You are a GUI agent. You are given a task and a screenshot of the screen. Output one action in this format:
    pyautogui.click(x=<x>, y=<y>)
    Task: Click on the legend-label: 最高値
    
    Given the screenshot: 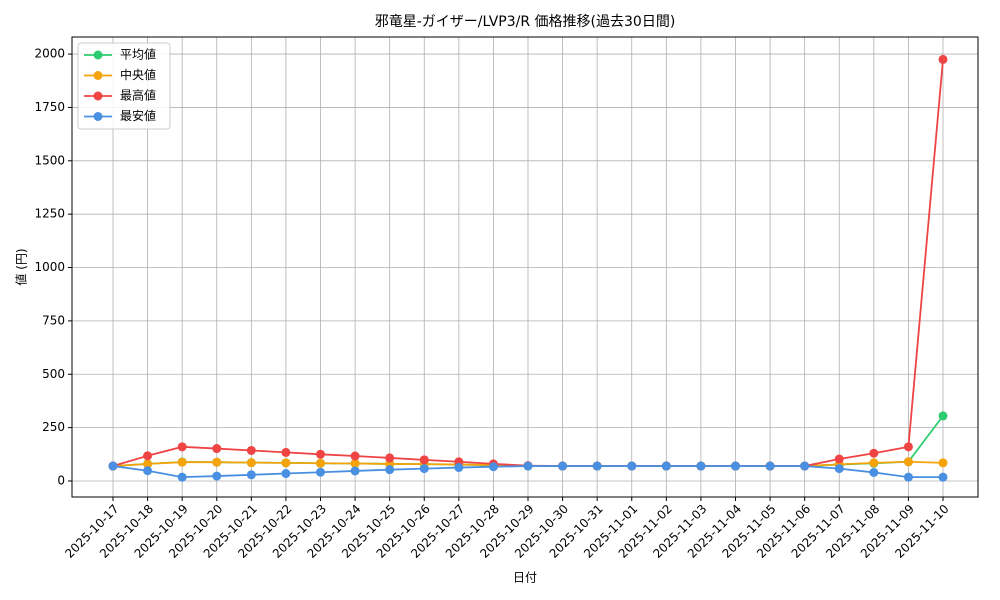 What is the action you would take?
    pyautogui.click(x=138, y=95)
    